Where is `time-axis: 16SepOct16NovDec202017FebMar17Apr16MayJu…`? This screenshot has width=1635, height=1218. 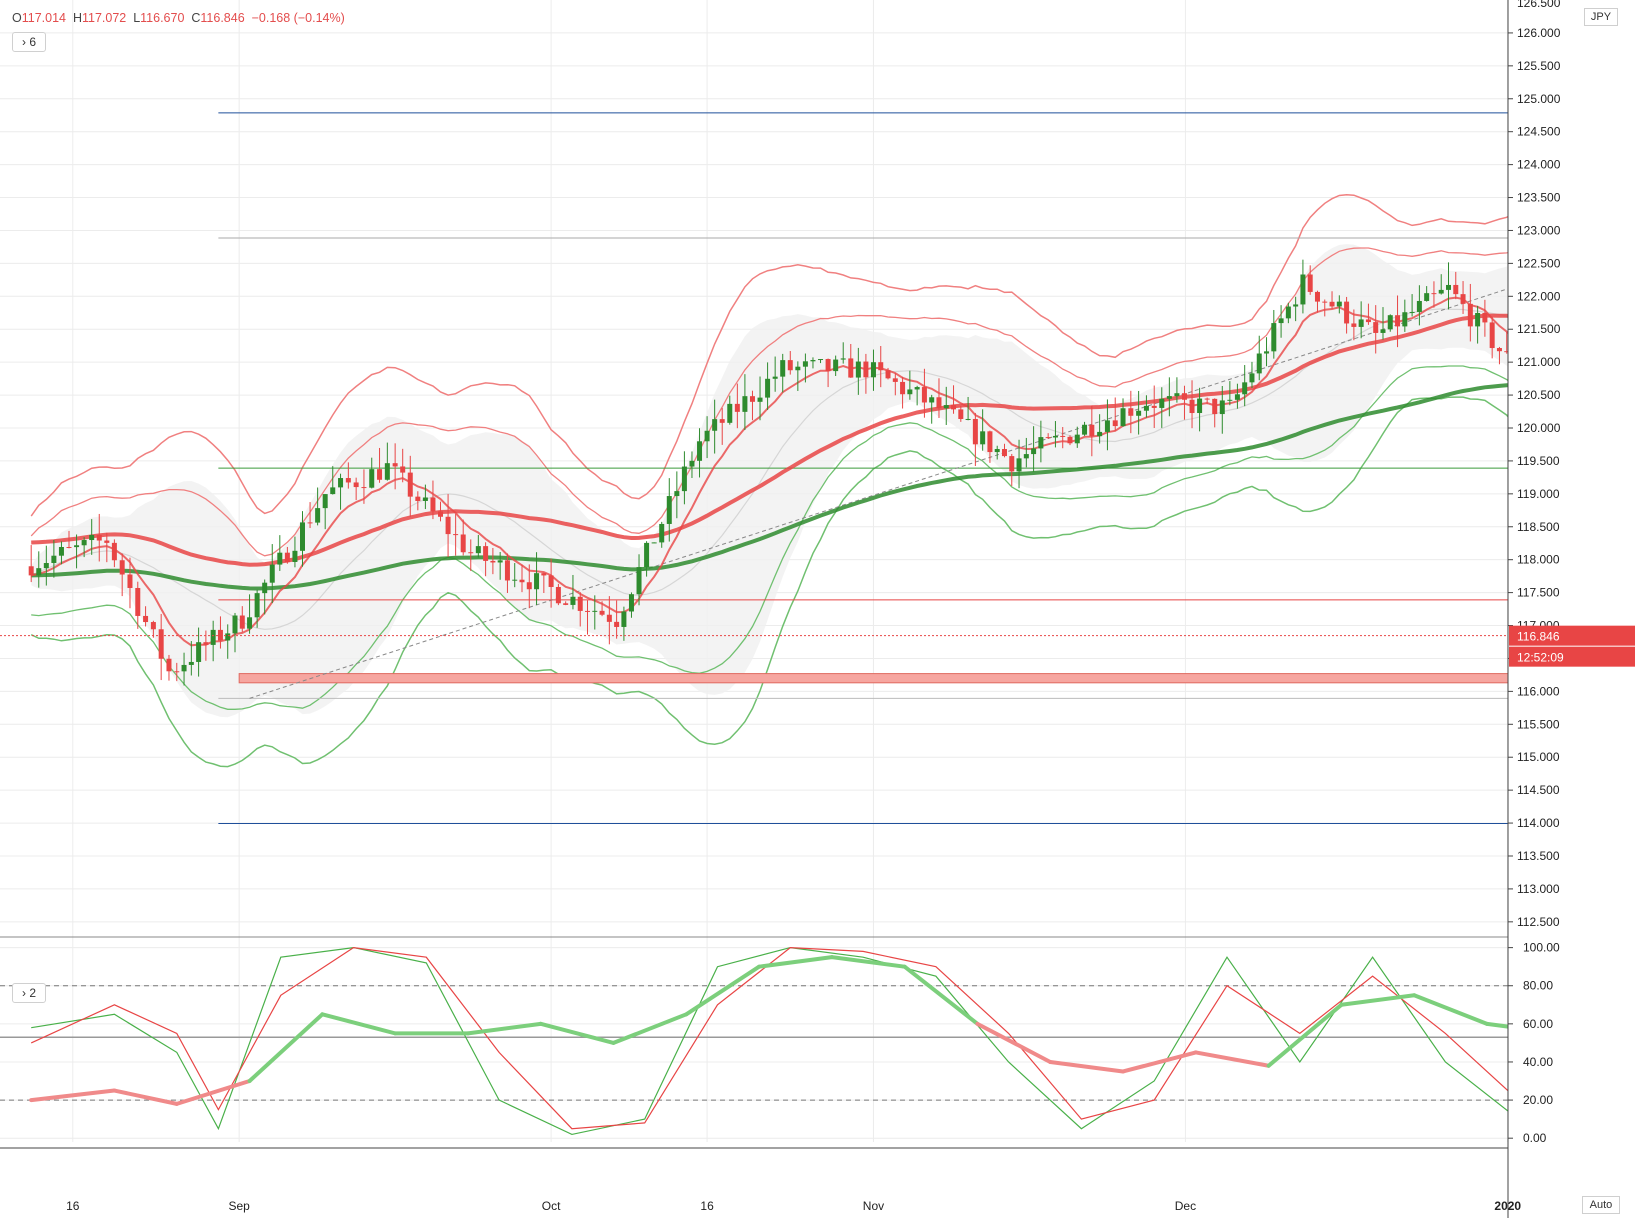 time-axis: 16SepOct16NovDec202017FebMar17Apr16MayJu… is located at coordinates (817, 1180).